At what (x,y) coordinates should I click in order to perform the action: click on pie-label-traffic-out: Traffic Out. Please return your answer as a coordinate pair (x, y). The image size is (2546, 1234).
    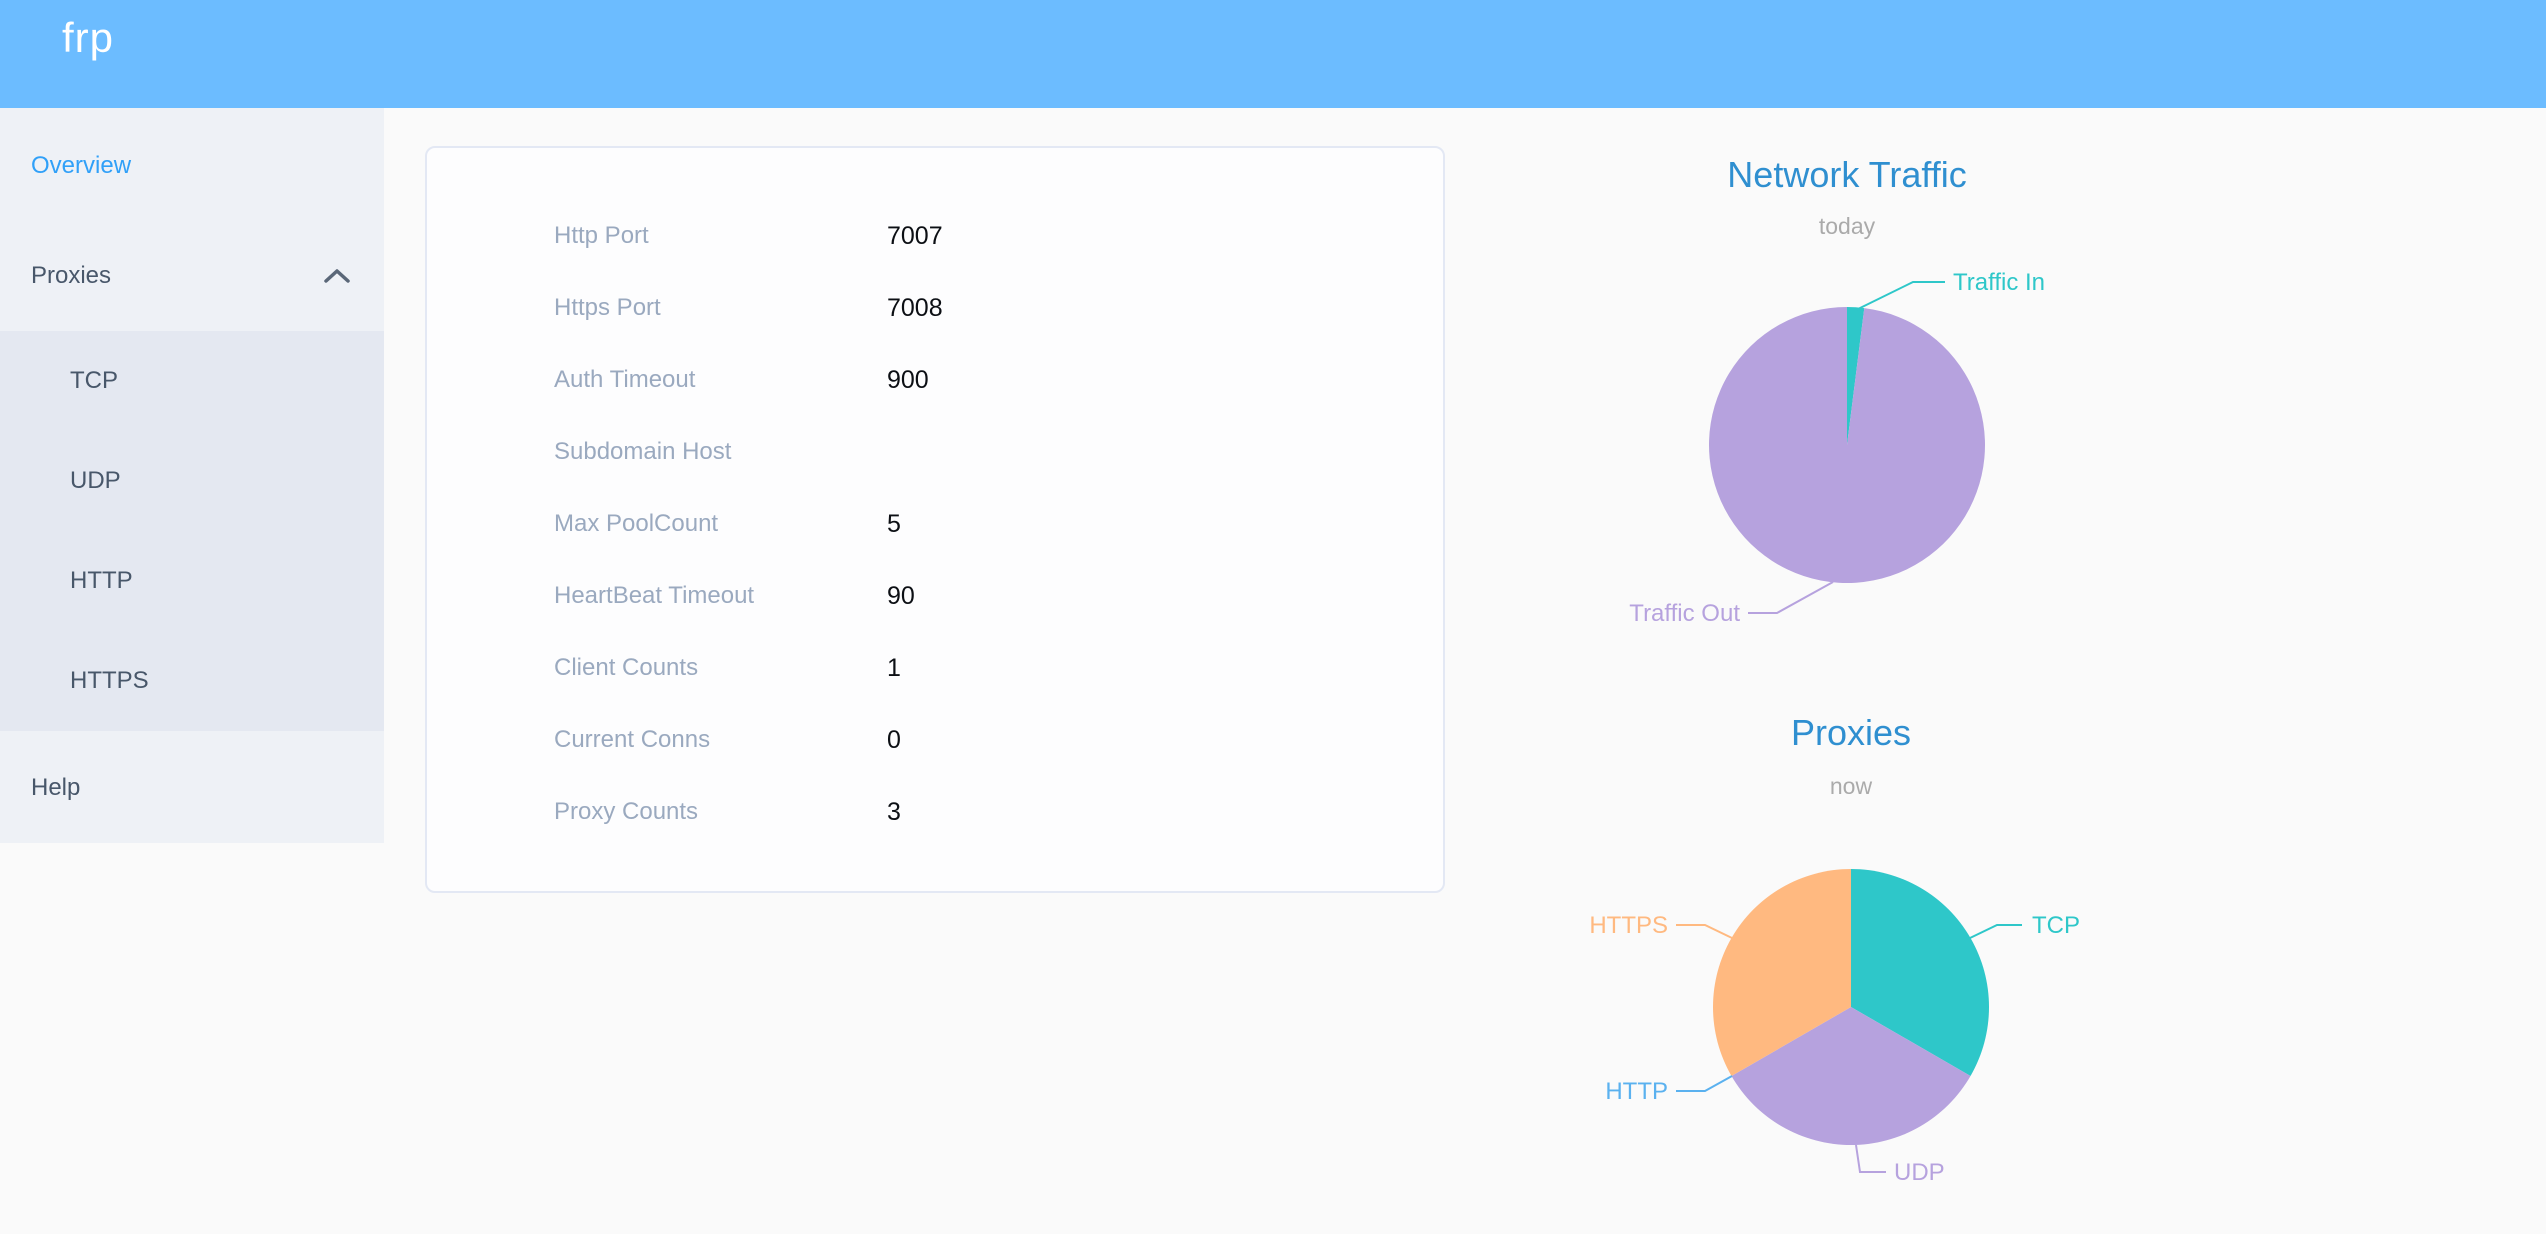
    Looking at the image, I should click on (1684, 613).